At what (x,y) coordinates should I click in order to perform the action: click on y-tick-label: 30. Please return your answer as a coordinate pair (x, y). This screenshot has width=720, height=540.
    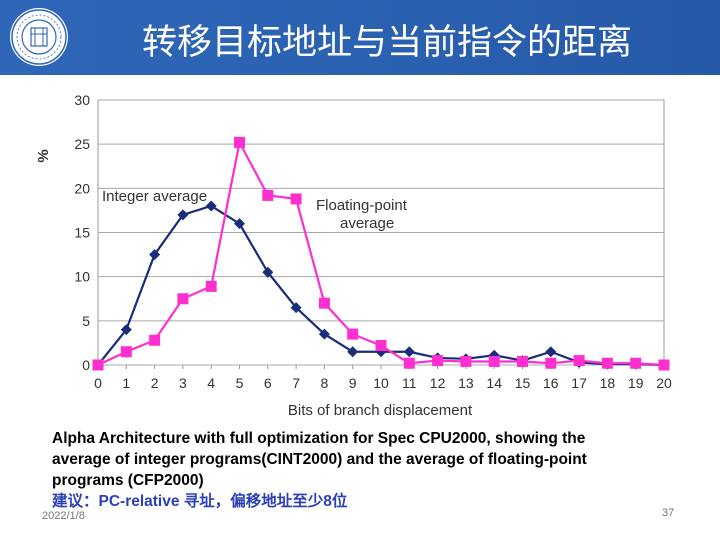
    Looking at the image, I should click on (82, 100).